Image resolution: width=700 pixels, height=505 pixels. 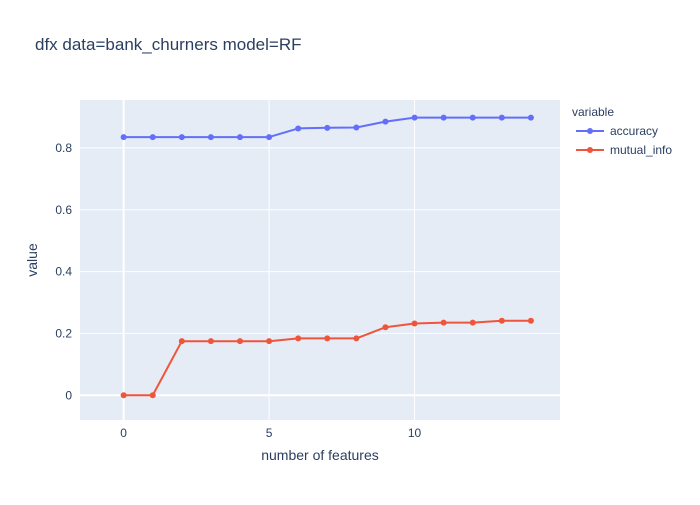 What do you see at coordinates (32, 260) in the screenshot?
I see `y-axis-title: value` at bounding box center [32, 260].